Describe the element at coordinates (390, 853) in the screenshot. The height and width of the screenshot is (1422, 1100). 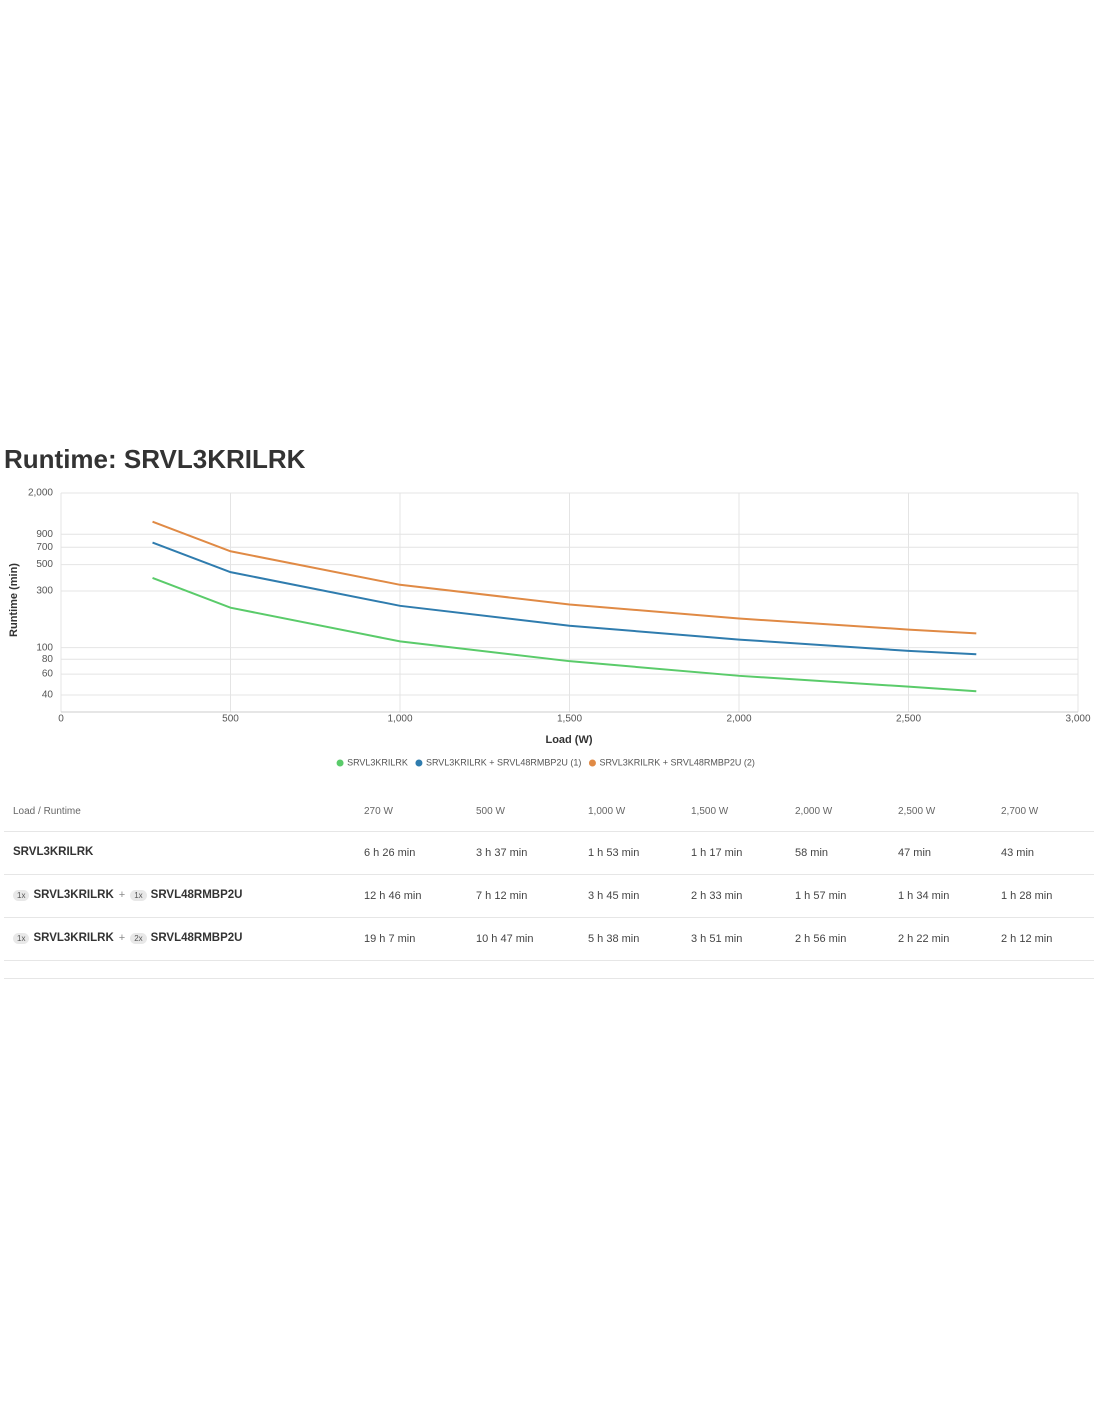
I see `runtime-cell: 6 h 26 min` at that location.